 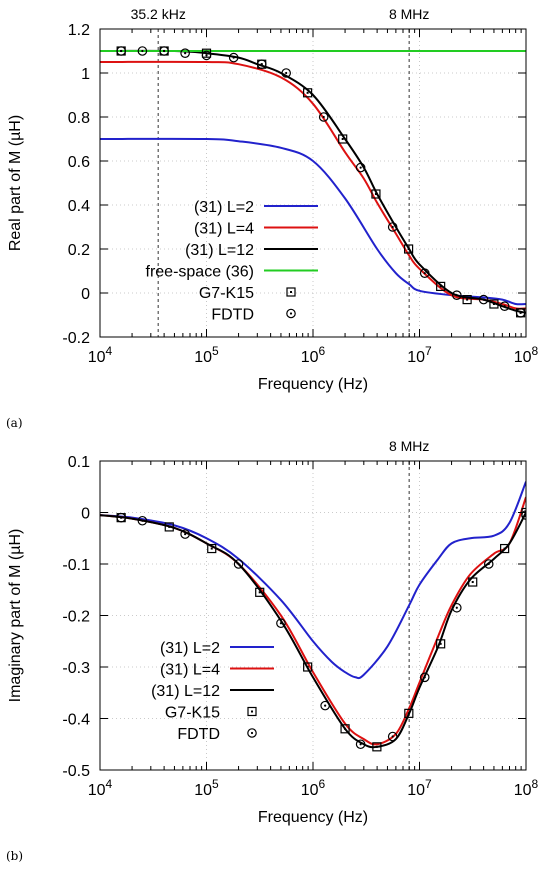 What do you see at coordinates (79, 462) in the screenshot?
I see `y-tick-label: 0.1` at bounding box center [79, 462].